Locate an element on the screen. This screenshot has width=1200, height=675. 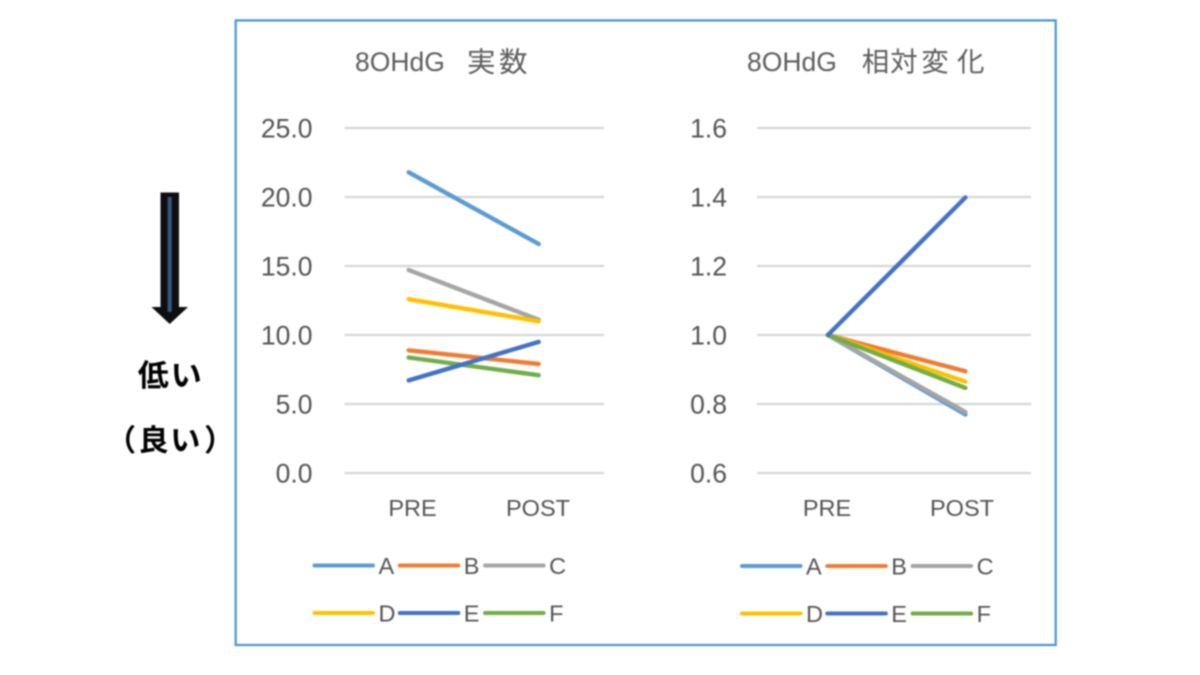
svg-text: 25.0 is located at coordinates (287, 128).